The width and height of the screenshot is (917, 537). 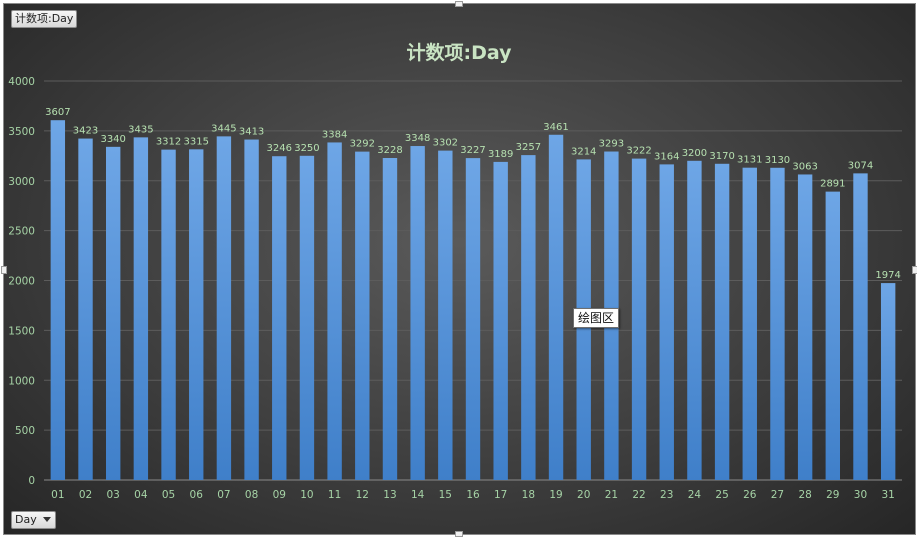 What do you see at coordinates (389, 150) in the screenshot?
I see `data-label-13: 3228` at bounding box center [389, 150].